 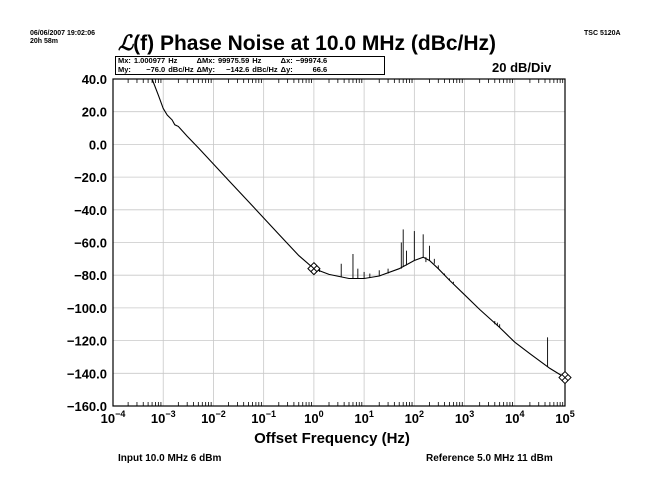 I want to click on reference-info: Reference 5.0 MHz 11 dBm, so click(x=489, y=458).